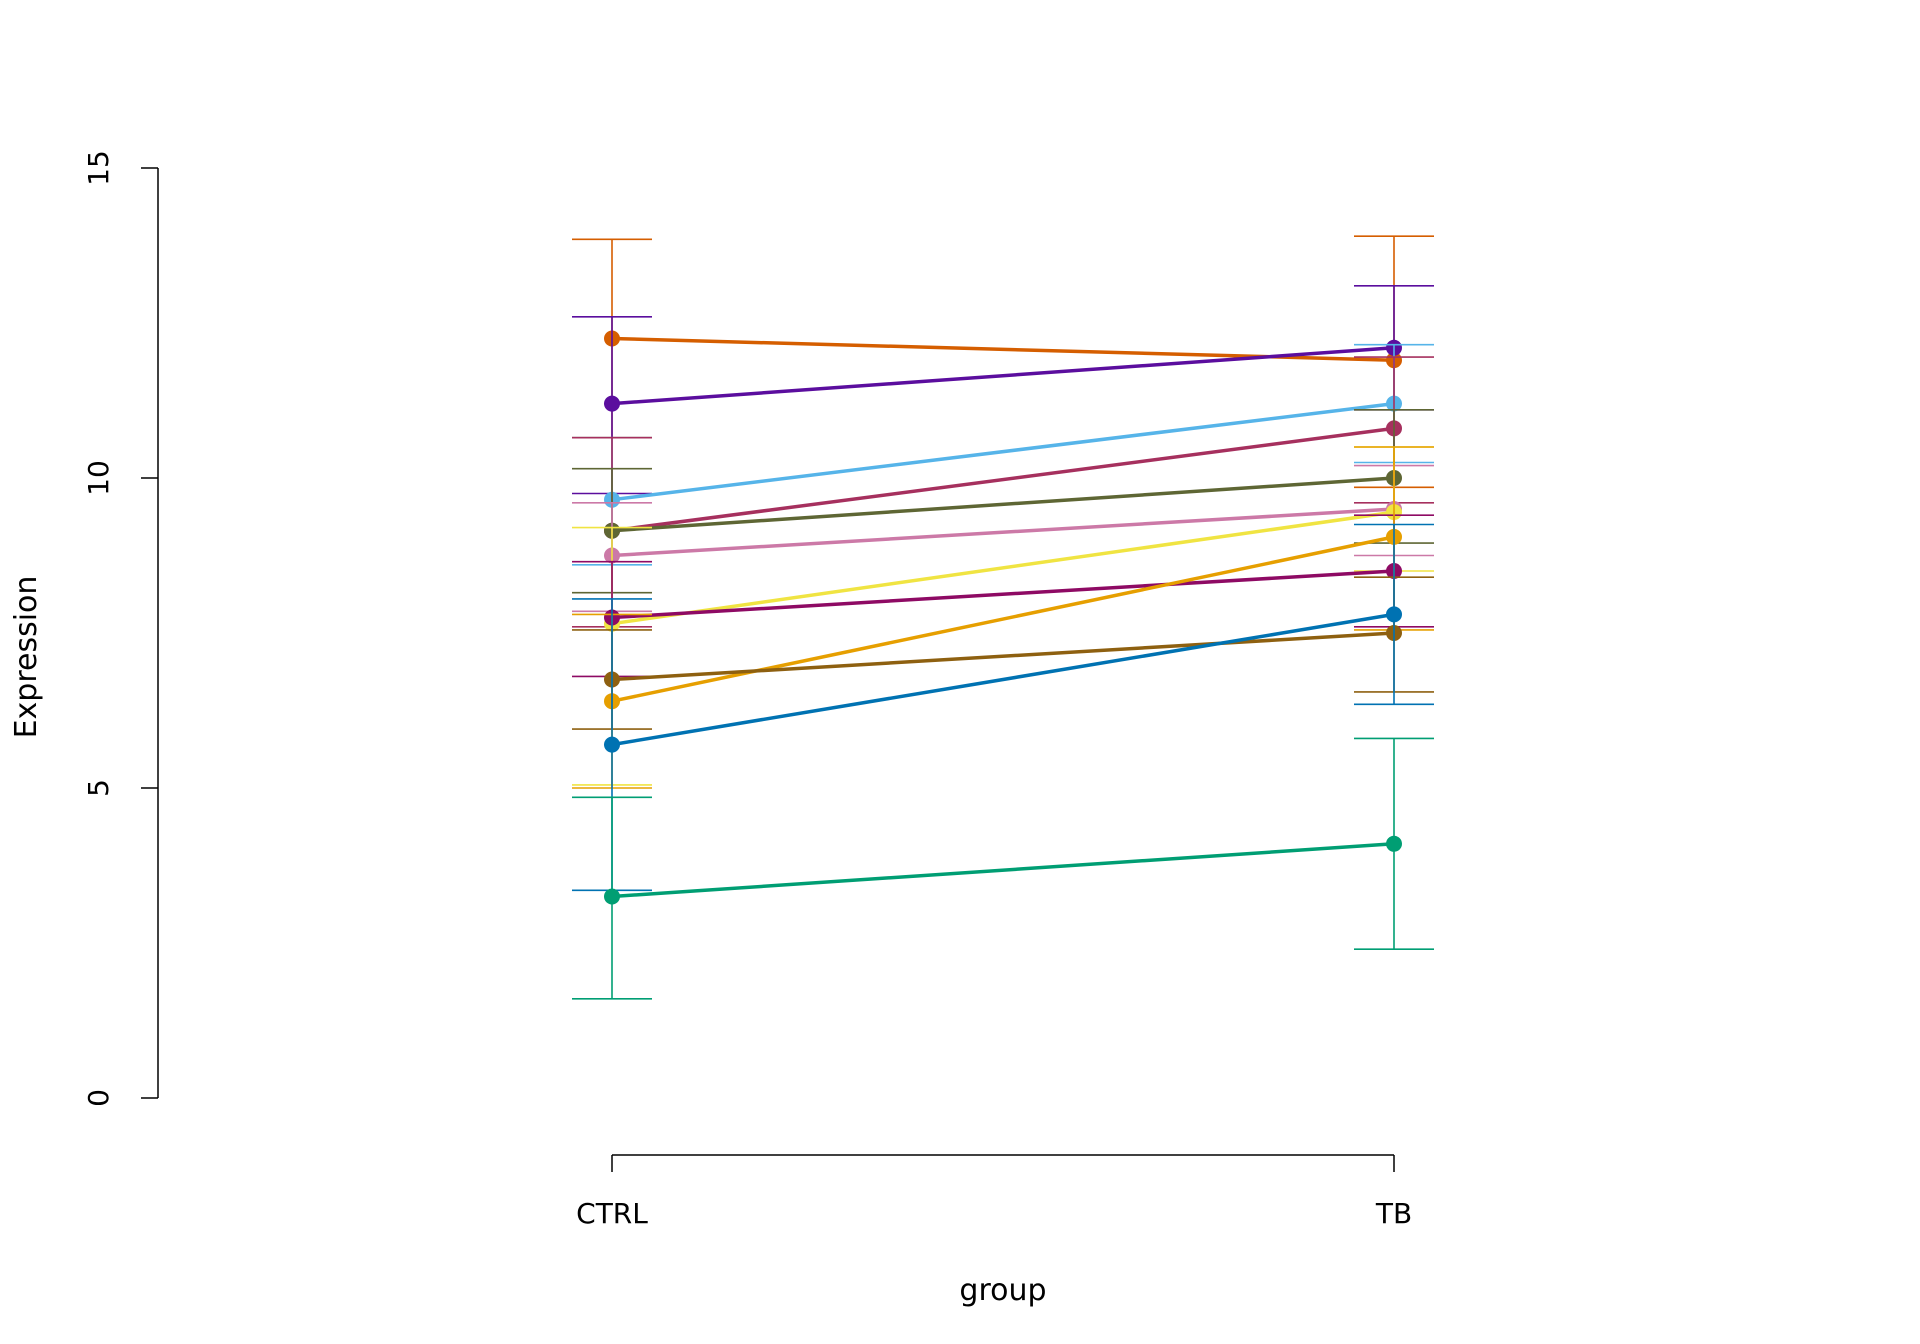  Describe the element at coordinates (1393, 1213) in the screenshot. I see `x-tick-label: TB` at that location.